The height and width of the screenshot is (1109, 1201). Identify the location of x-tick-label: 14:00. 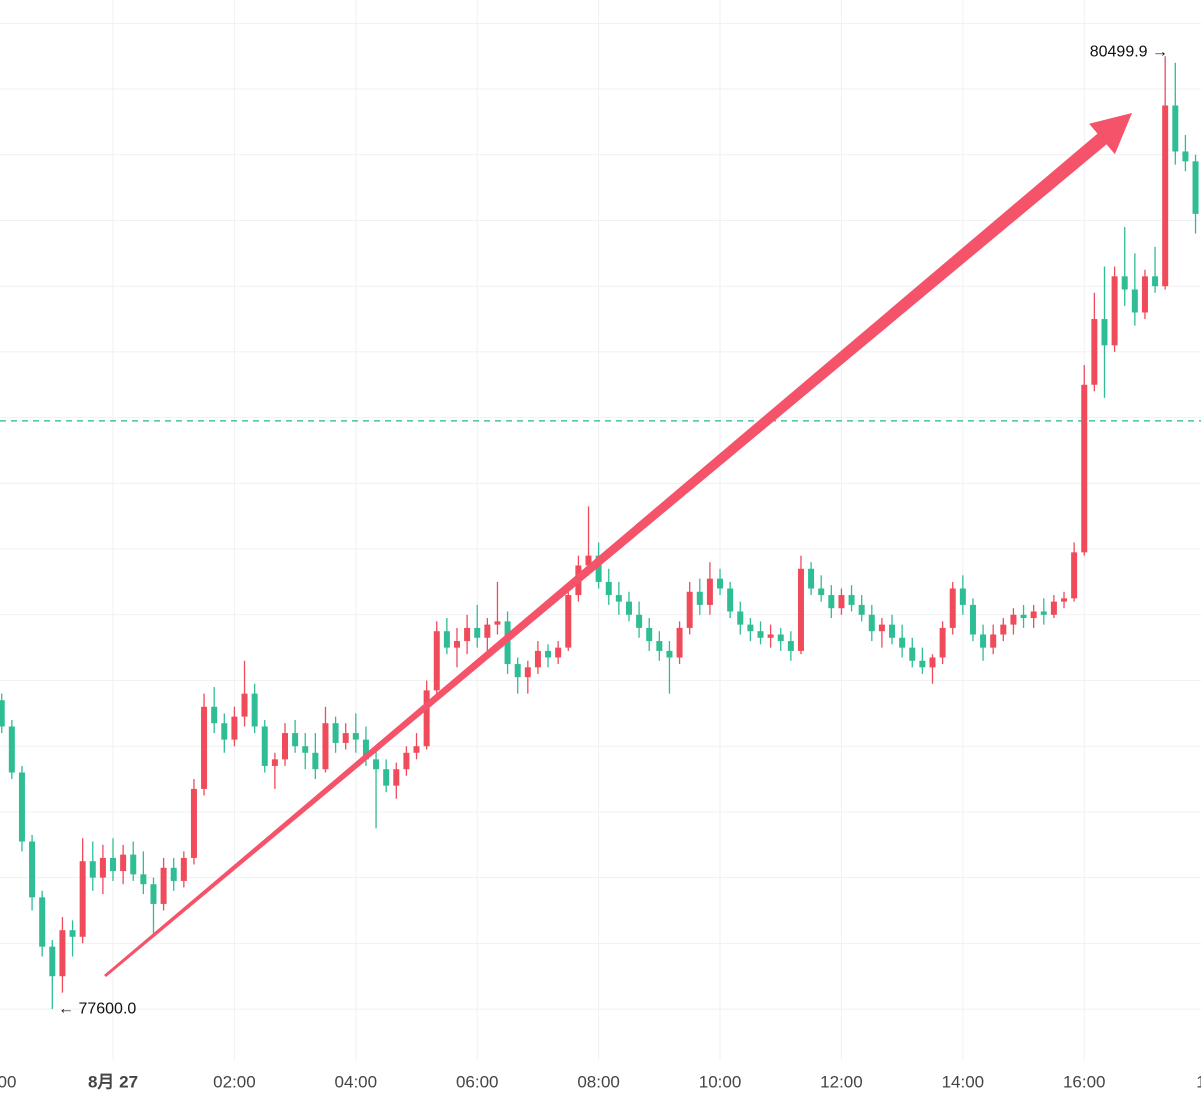
(963, 1081).